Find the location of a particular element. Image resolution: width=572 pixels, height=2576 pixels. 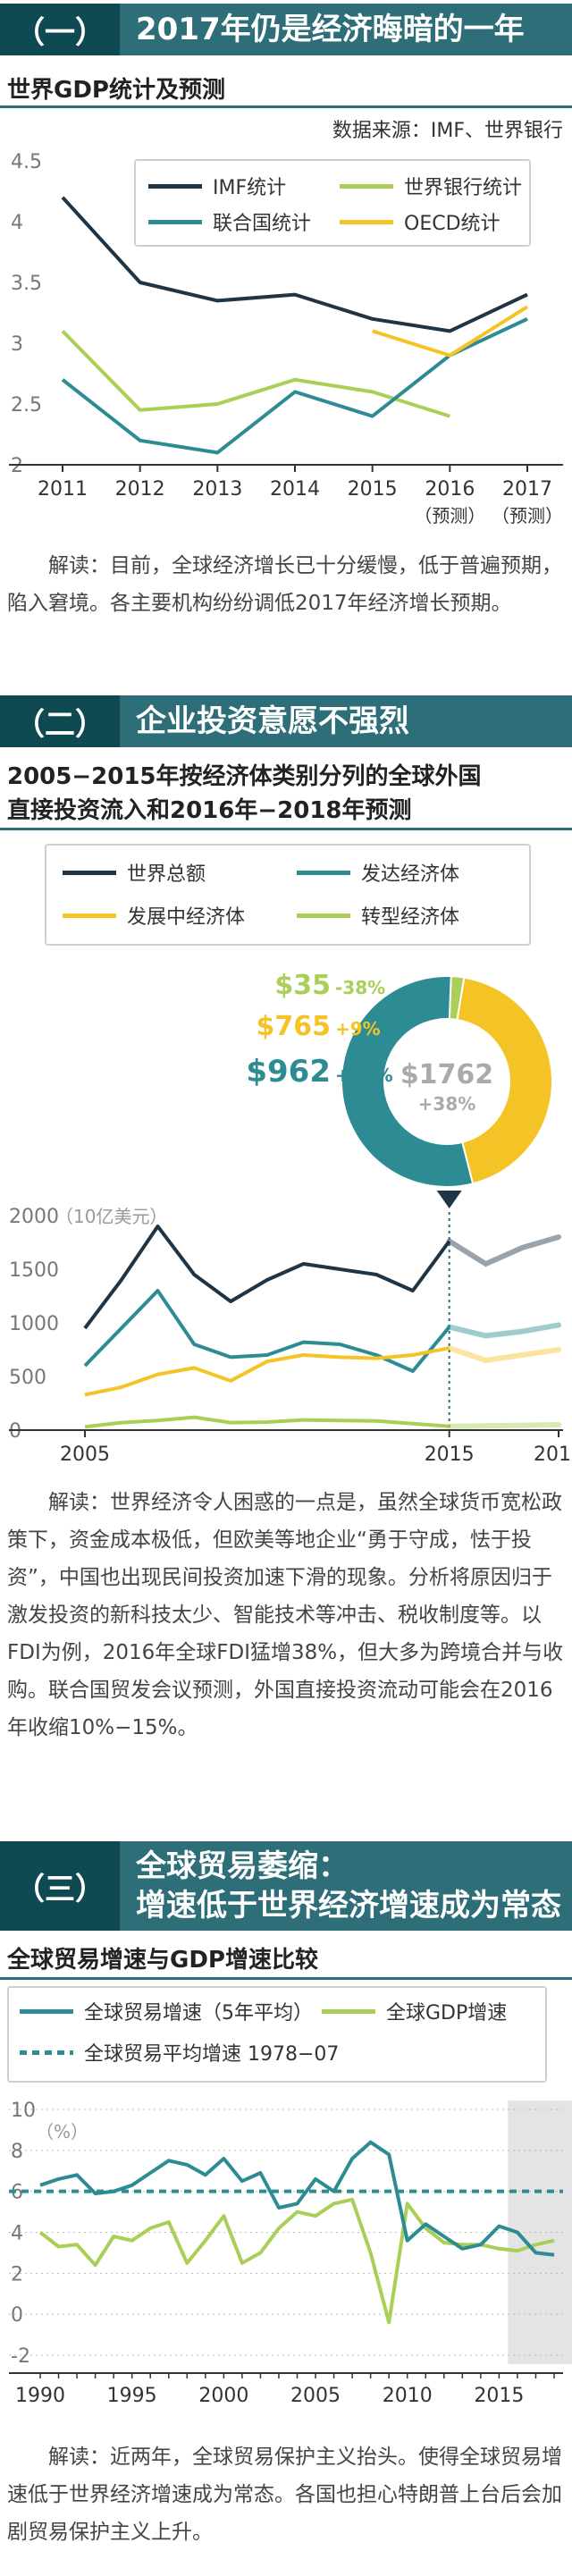

donut-total-label: $1762 is located at coordinates (447, 1074).